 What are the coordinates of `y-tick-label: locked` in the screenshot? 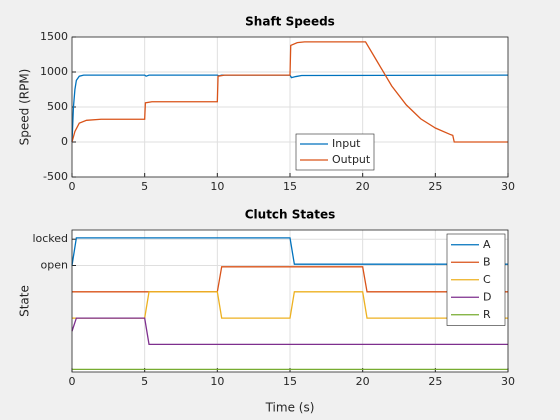 It's located at (50, 238).